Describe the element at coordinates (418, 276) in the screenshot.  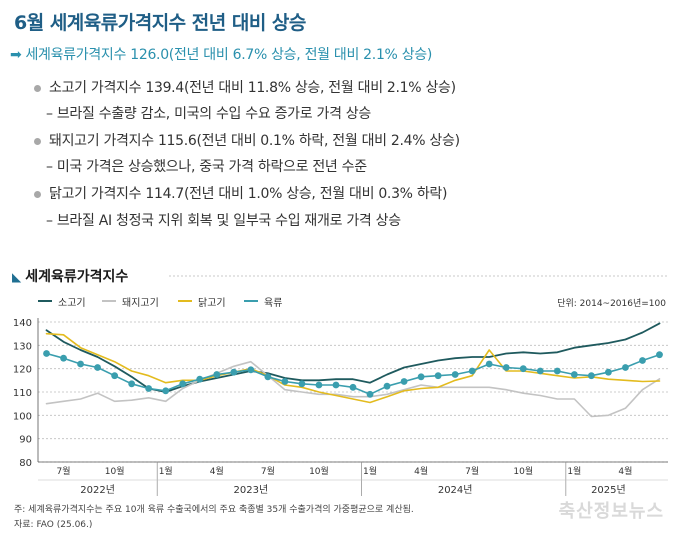
I see `dotted-divider` at that location.